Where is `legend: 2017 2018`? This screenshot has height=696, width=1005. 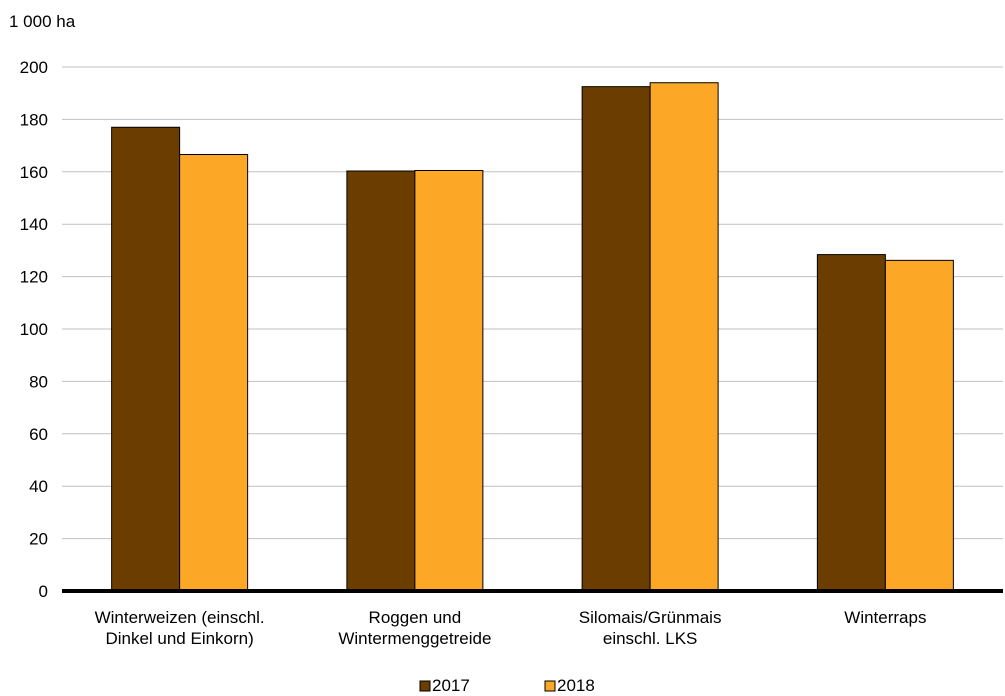
legend: 2017 2018 is located at coordinates (507, 685).